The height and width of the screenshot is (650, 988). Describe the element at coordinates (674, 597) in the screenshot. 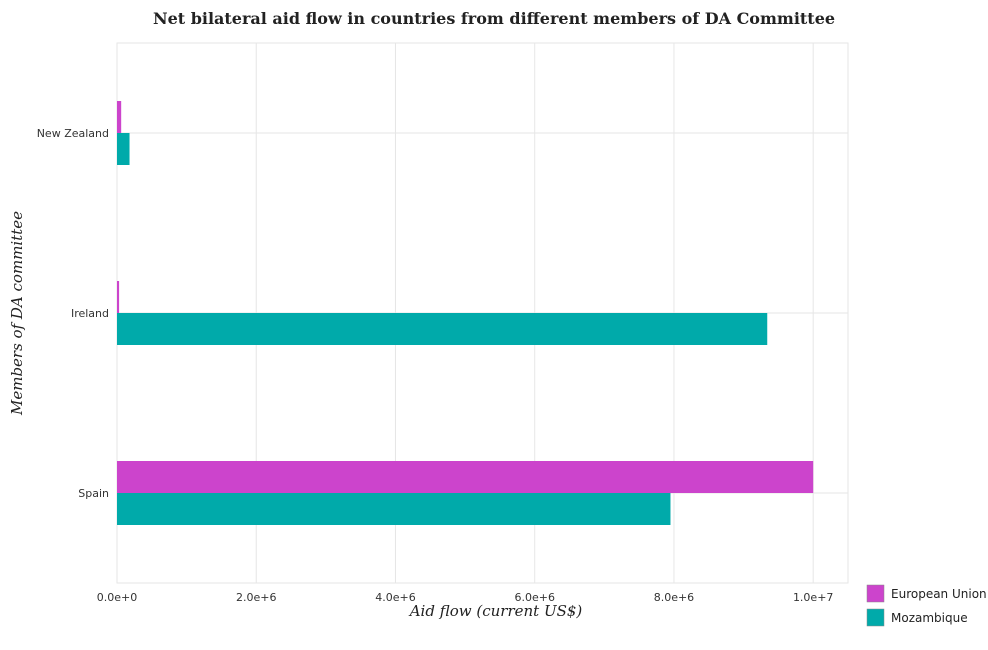

I see `x-tick-label: 8.0e+6` at that location.